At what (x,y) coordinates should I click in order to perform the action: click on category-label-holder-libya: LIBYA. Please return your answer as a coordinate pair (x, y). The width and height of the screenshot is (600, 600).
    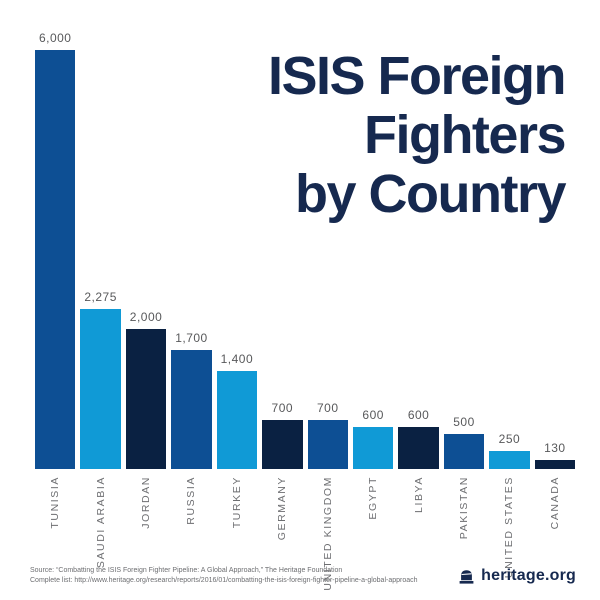
    Looking at the image, I should click on (418, 524).